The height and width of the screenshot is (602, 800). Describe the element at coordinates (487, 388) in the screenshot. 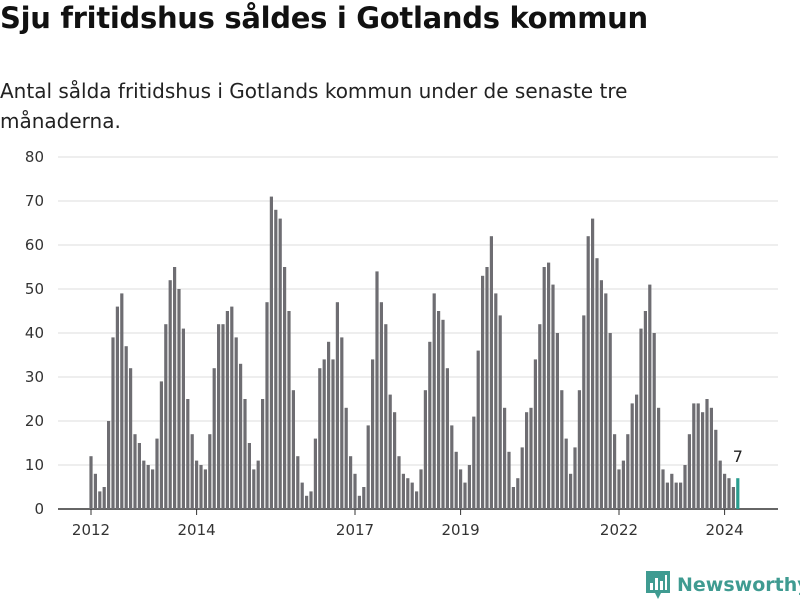

I see `bar: 2019-07: 55` at that location.